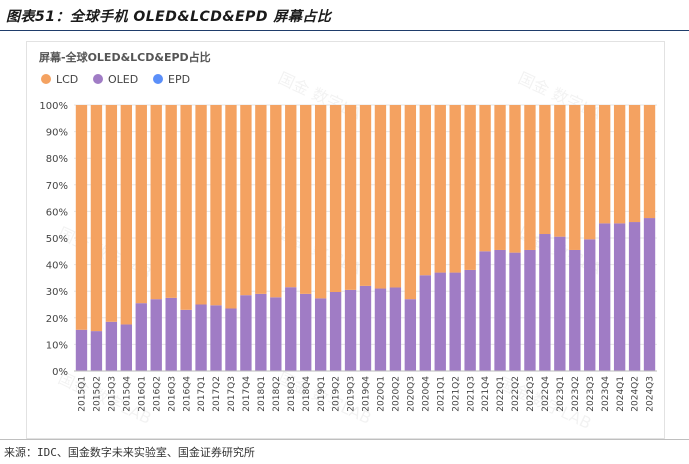 The width and height of the screenshot is (689, 464). What do you see at coordinates (277, 394) in the screenshot?
I see `x-tick-label: 2018Q2` at bounding box center [277, 394].